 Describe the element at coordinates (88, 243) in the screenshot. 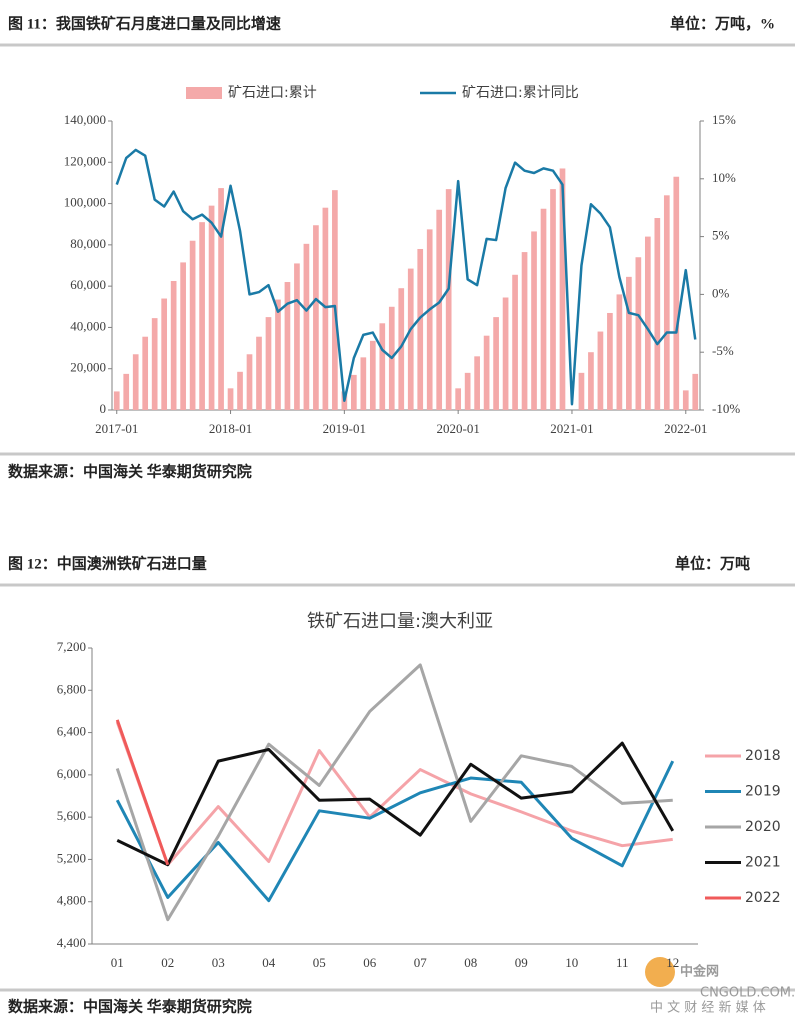

I see `y-tick-label: 80,000` at that location.